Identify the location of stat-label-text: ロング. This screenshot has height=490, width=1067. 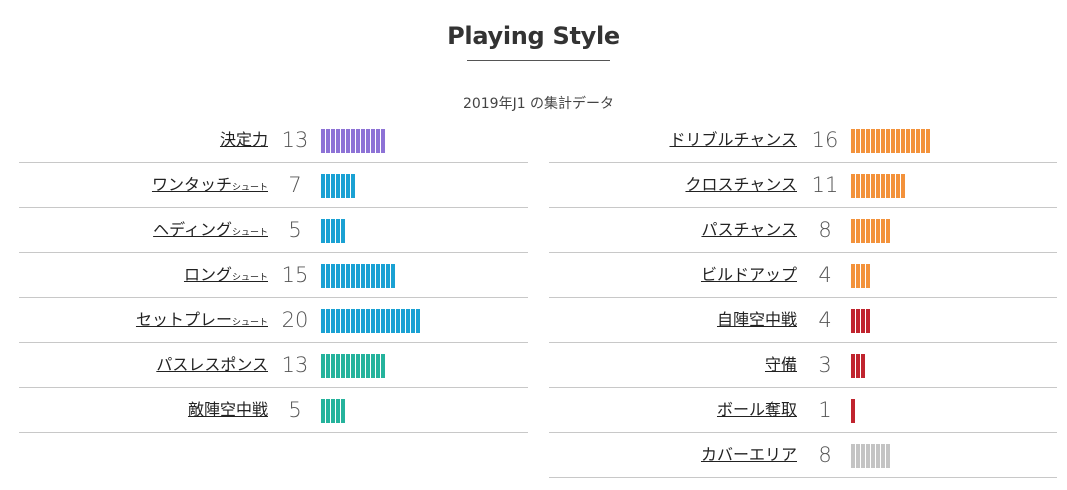
(207, 274).